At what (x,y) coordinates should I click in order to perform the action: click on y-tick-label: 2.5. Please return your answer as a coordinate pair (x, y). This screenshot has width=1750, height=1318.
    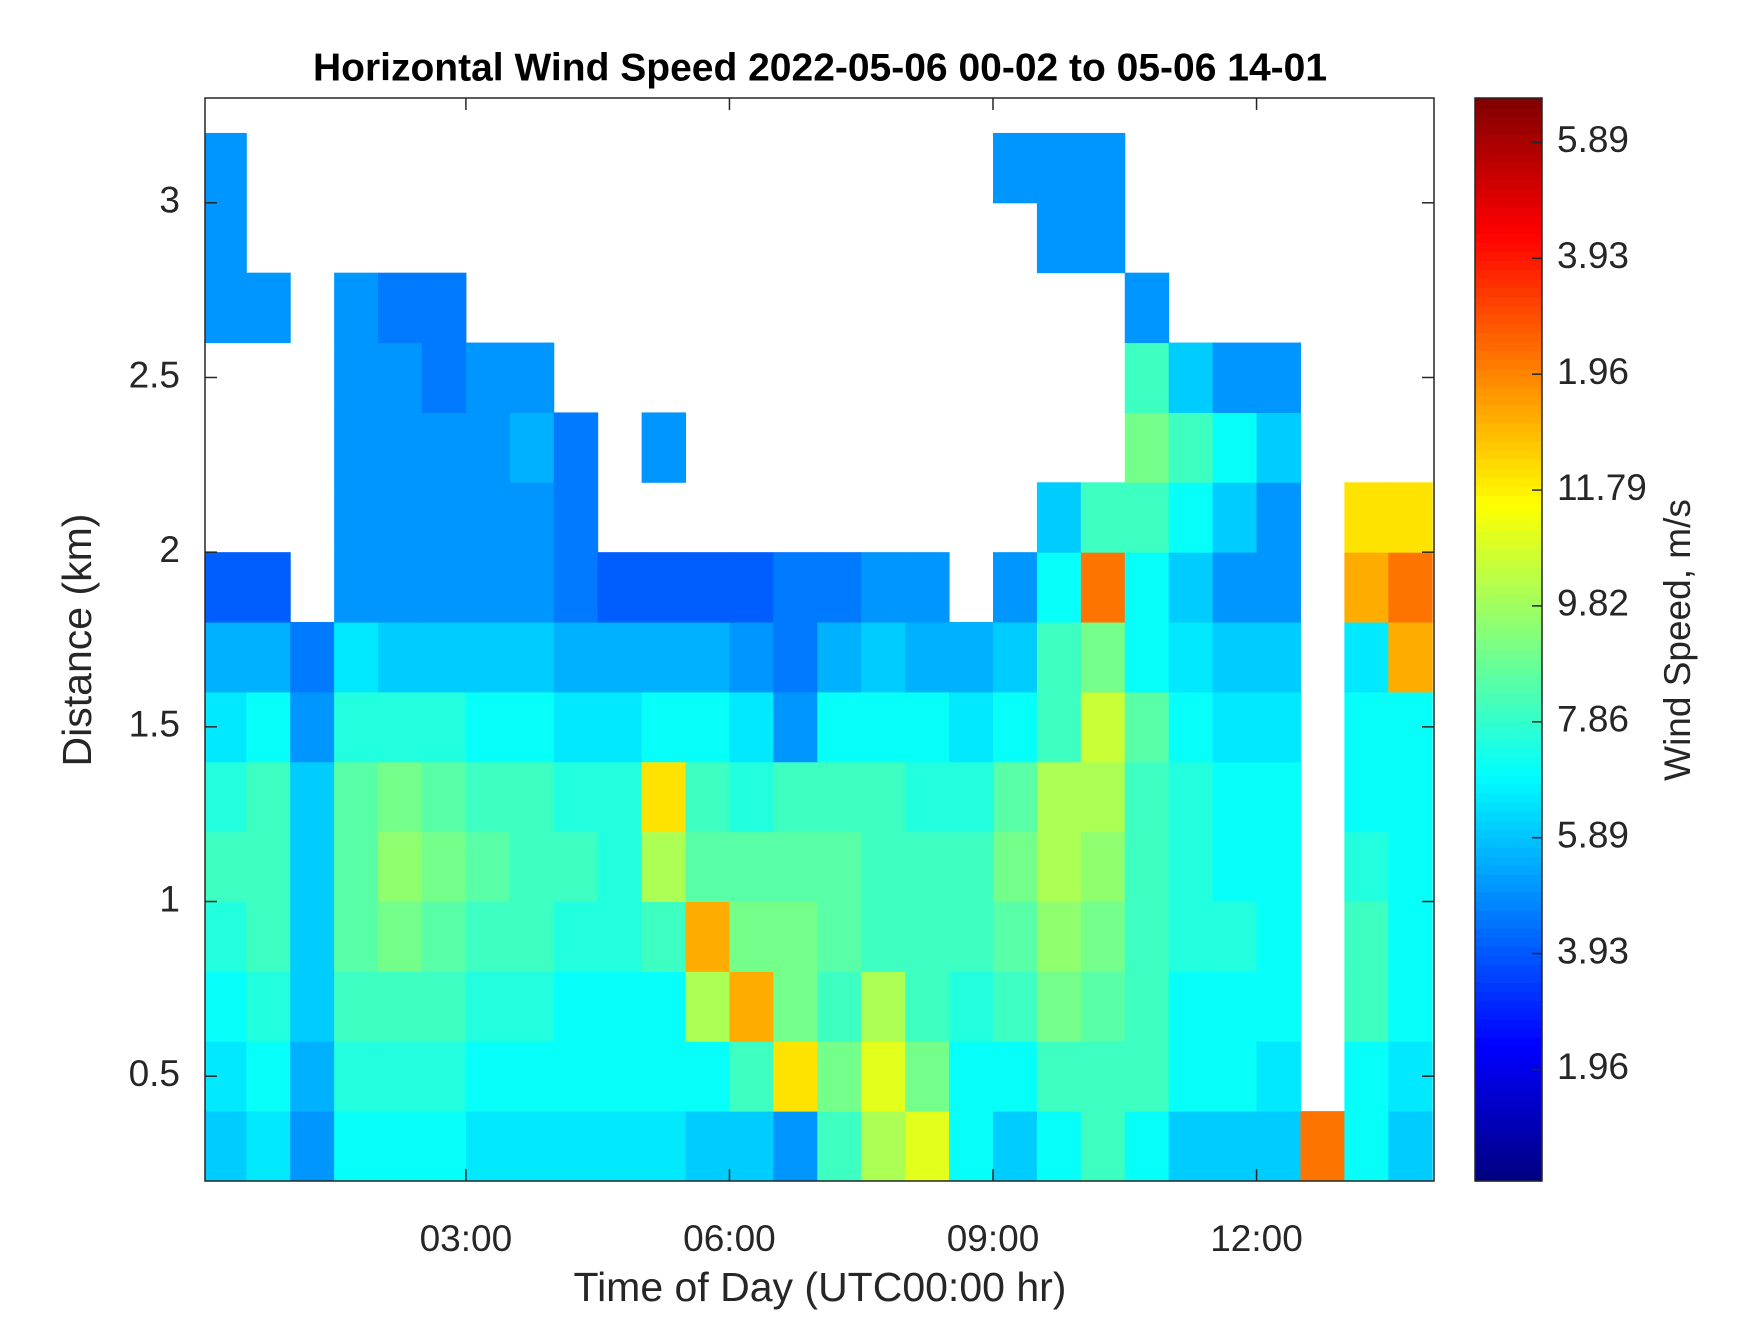
    Looking at the image, I should click on (154, 374).